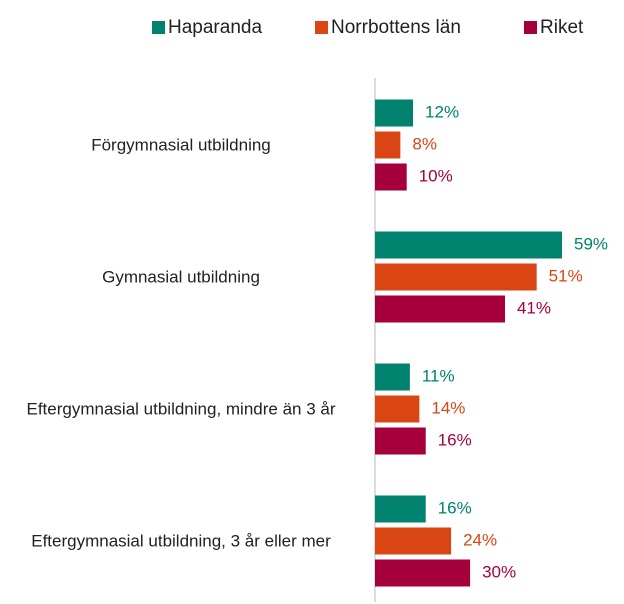  I want to click on value-label: 12%, so click(442, 111).